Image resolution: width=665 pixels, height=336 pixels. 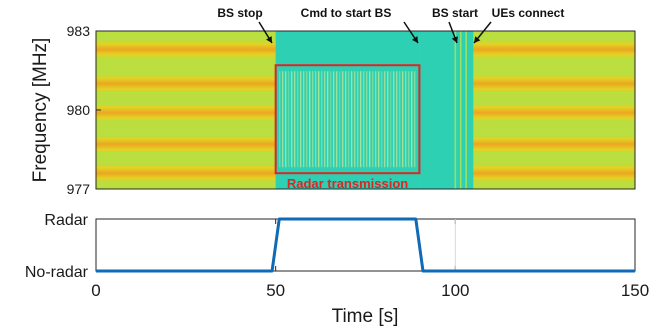 I want to click on x-tick-label: 150, so click(x=635, y=290).